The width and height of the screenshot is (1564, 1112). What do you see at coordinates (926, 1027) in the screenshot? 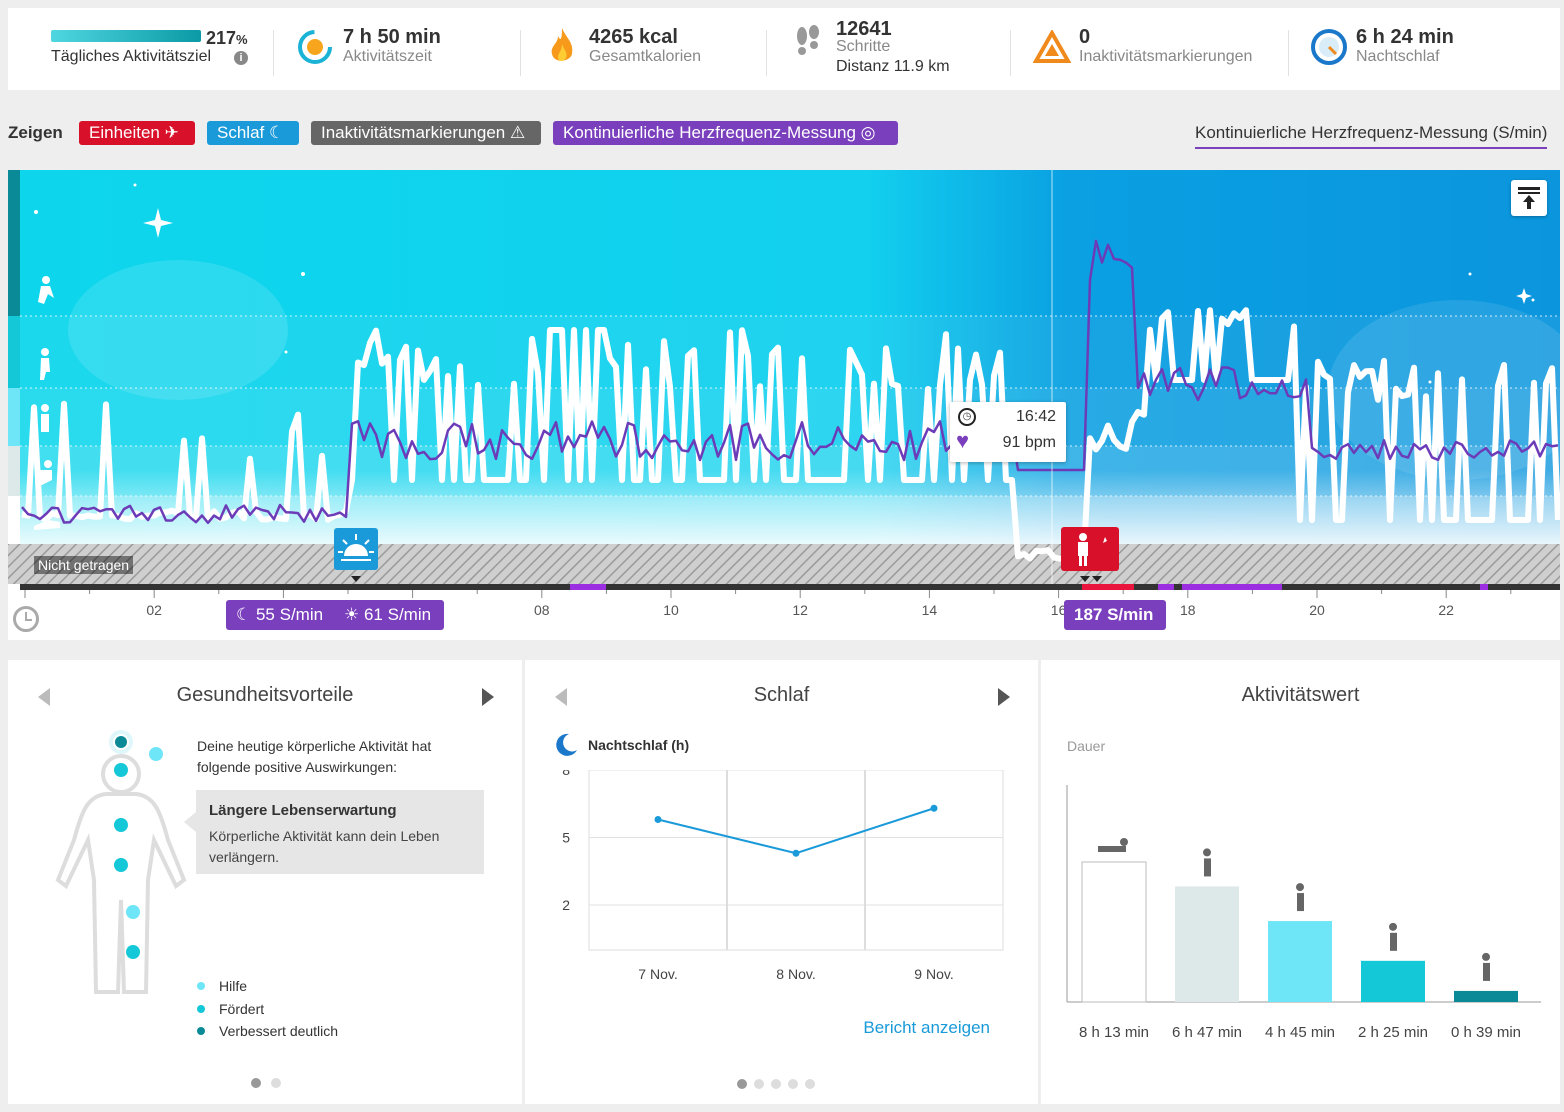
I see `report-link: Bericht anzeigen` at bounding box center [926, 1027].